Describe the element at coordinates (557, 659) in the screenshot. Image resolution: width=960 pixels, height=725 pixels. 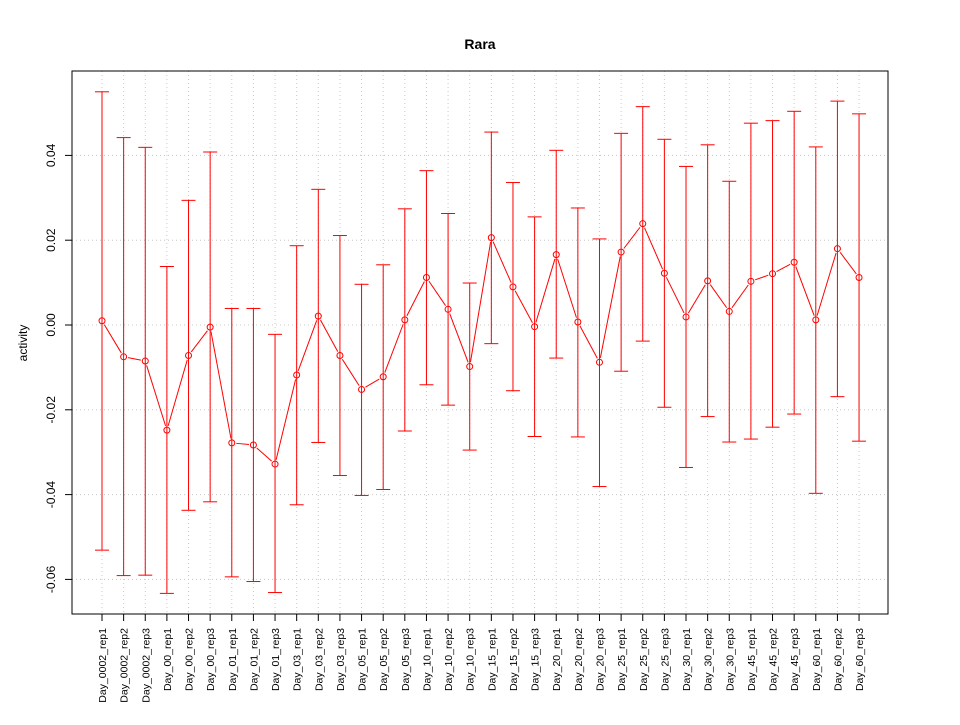
I see `x-tick-label: Day_20_rep1` at that location.